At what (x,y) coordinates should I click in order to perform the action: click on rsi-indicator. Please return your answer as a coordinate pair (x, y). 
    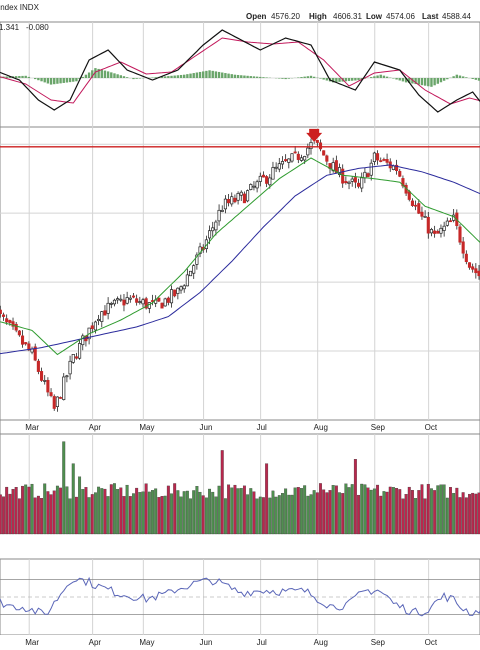
    Looking at the image, I should click on (240, 596).